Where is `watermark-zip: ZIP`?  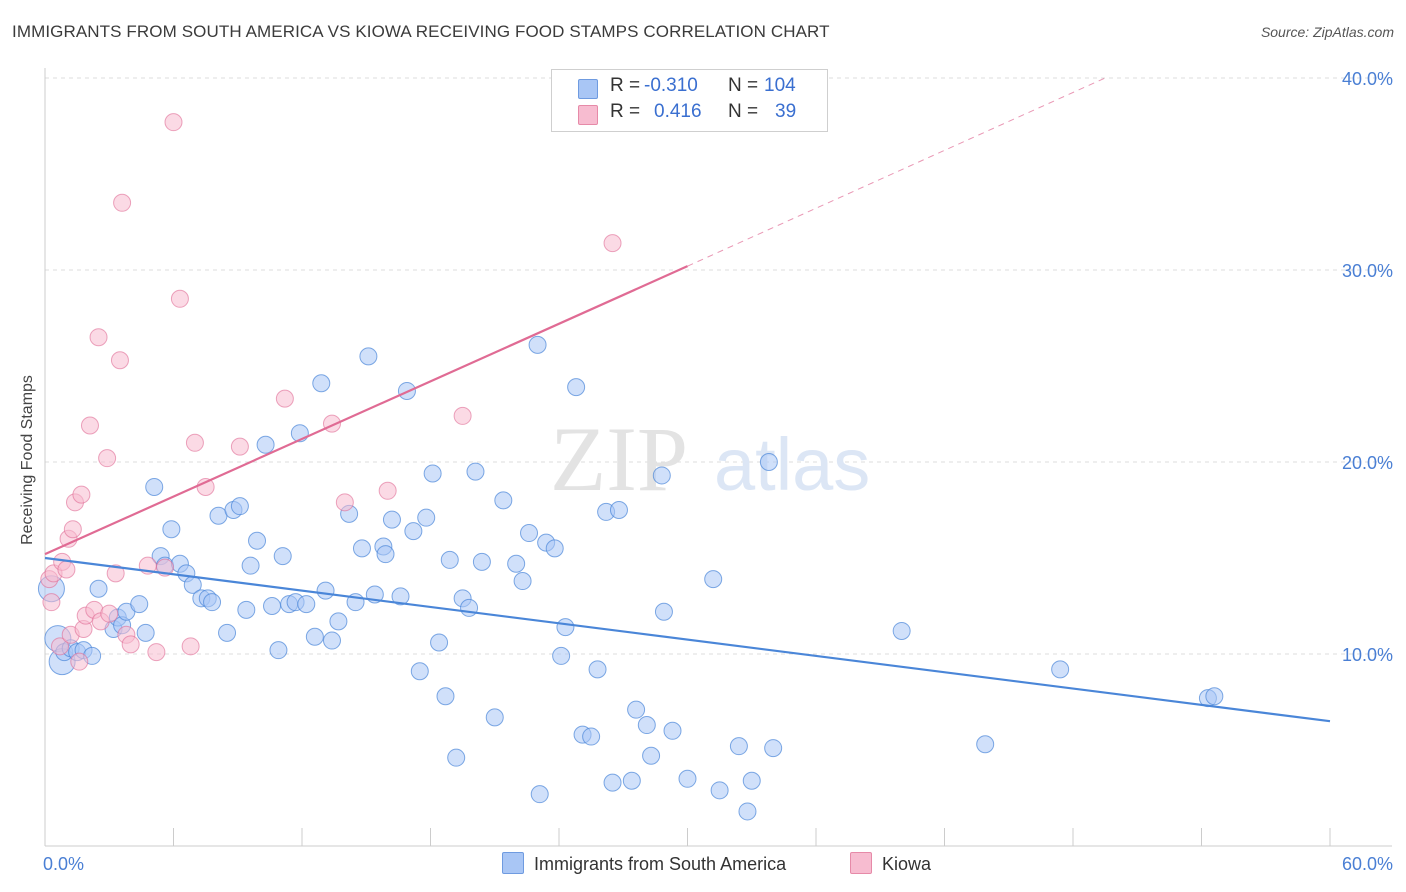 watermark-zip: ZIP is located at coordinates (619, 459).